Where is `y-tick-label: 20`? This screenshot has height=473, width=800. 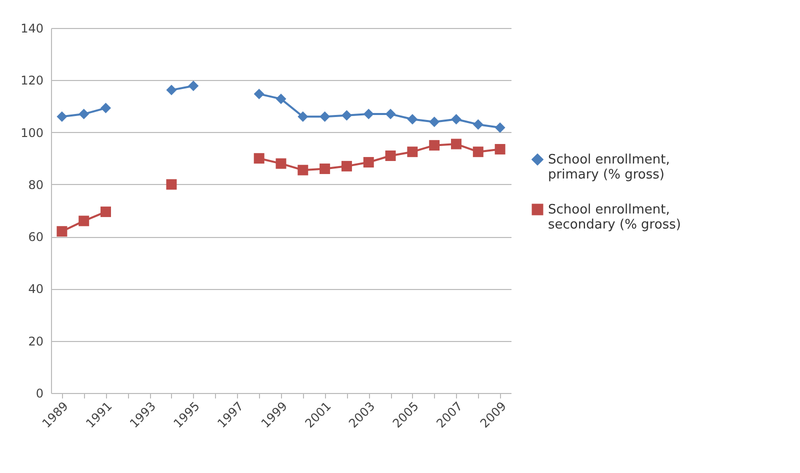 y-tick-label: 20 is located at coordinates (36, 341).